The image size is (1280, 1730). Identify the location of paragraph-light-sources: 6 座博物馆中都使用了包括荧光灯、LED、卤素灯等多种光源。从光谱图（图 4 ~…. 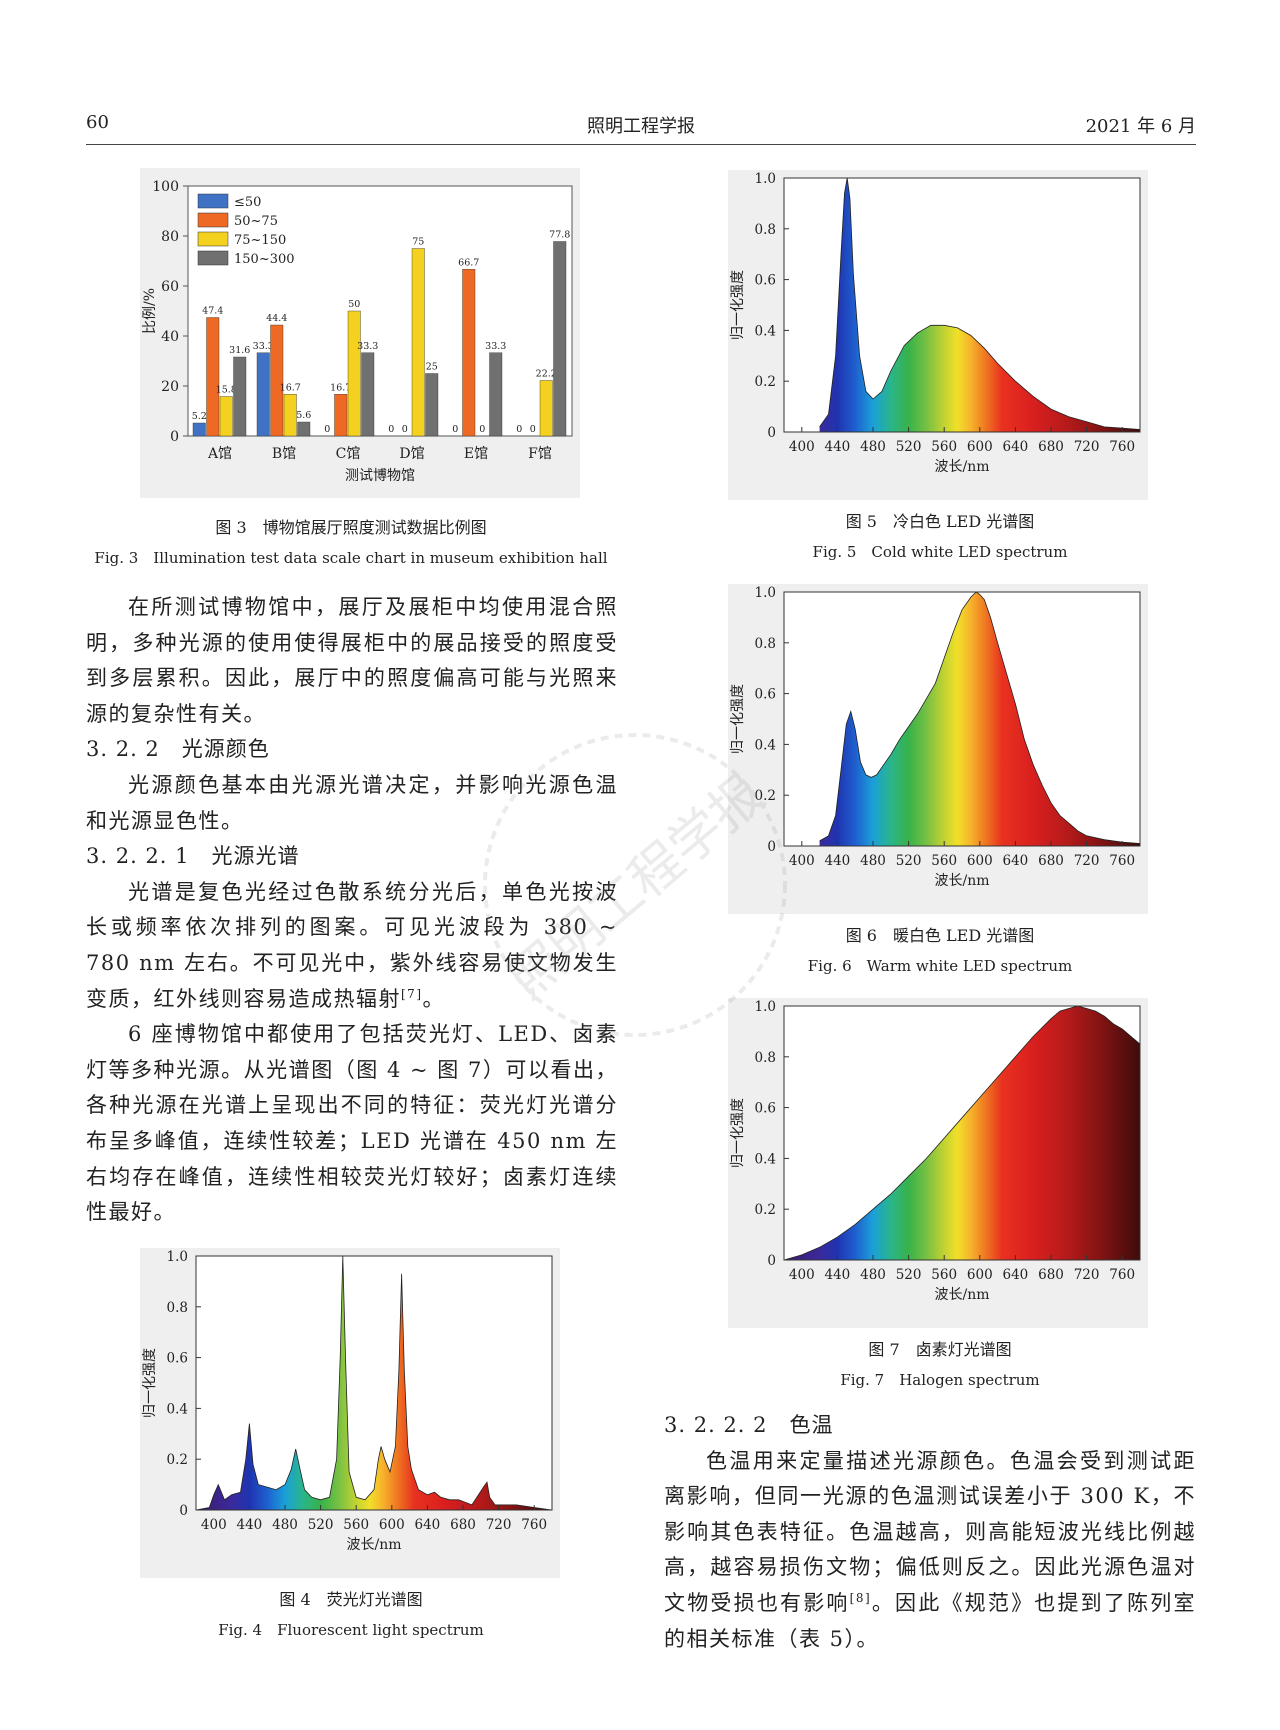
(352, 1123).